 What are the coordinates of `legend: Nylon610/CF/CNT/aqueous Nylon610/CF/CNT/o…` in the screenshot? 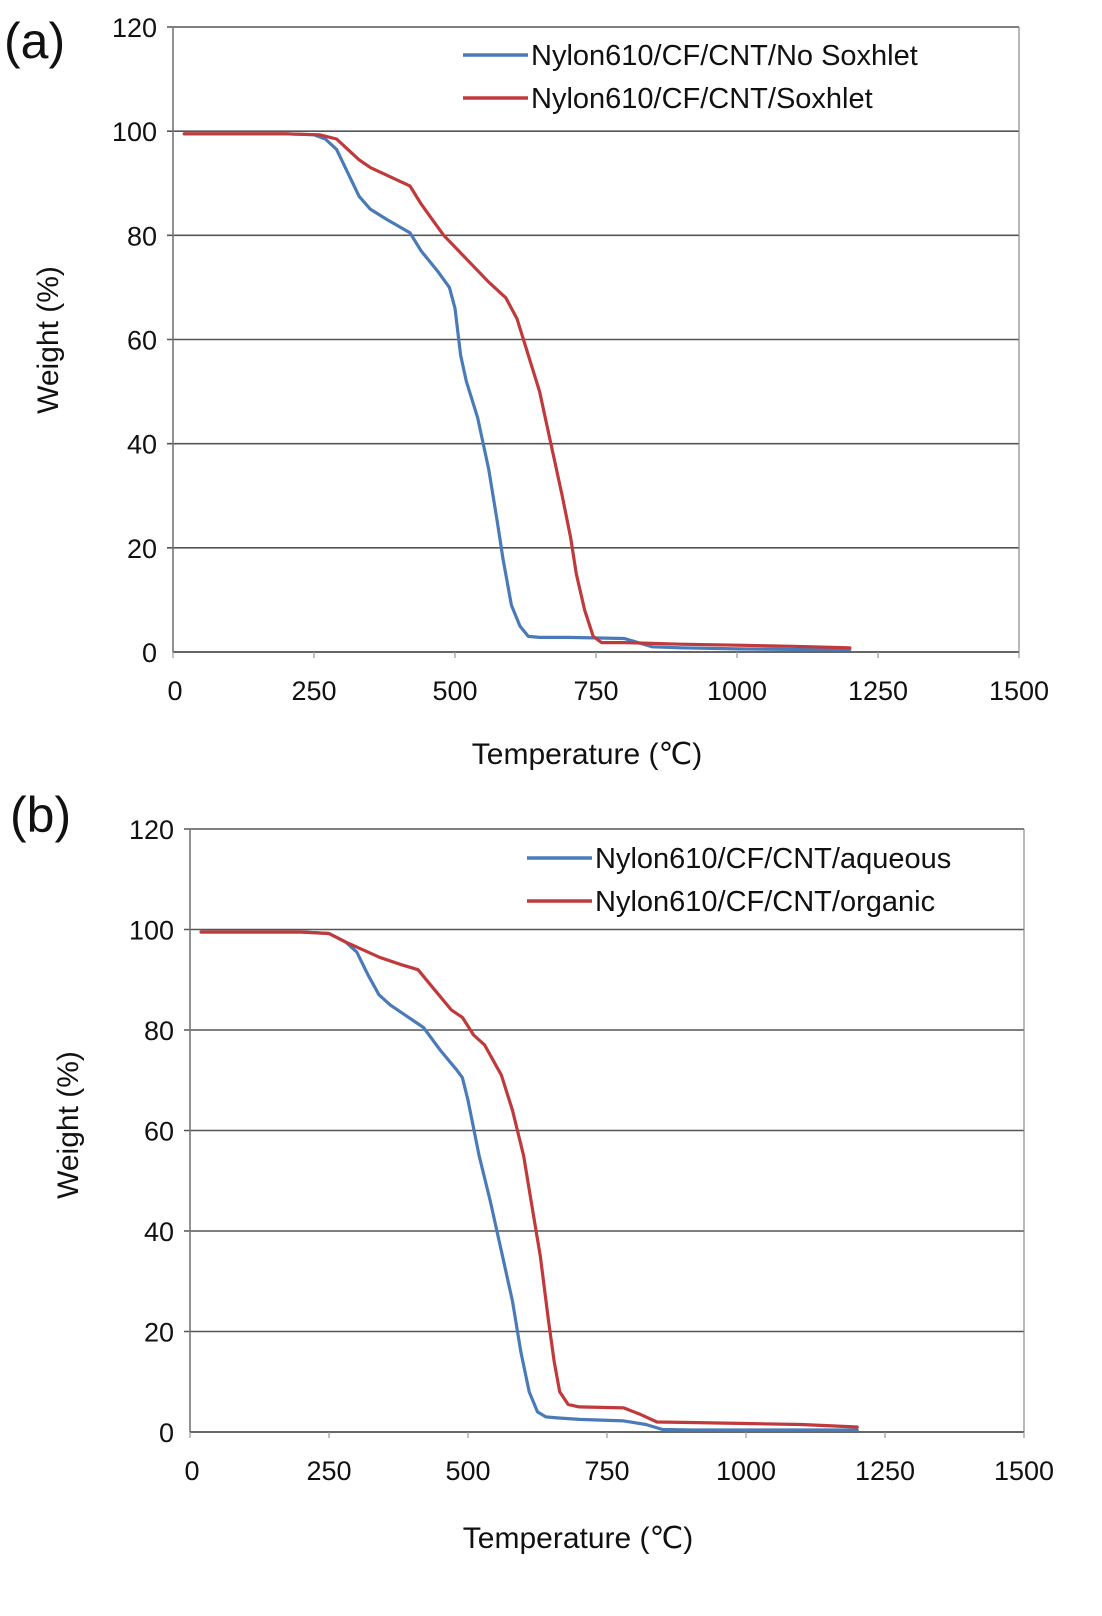 It's located at (739, 880).